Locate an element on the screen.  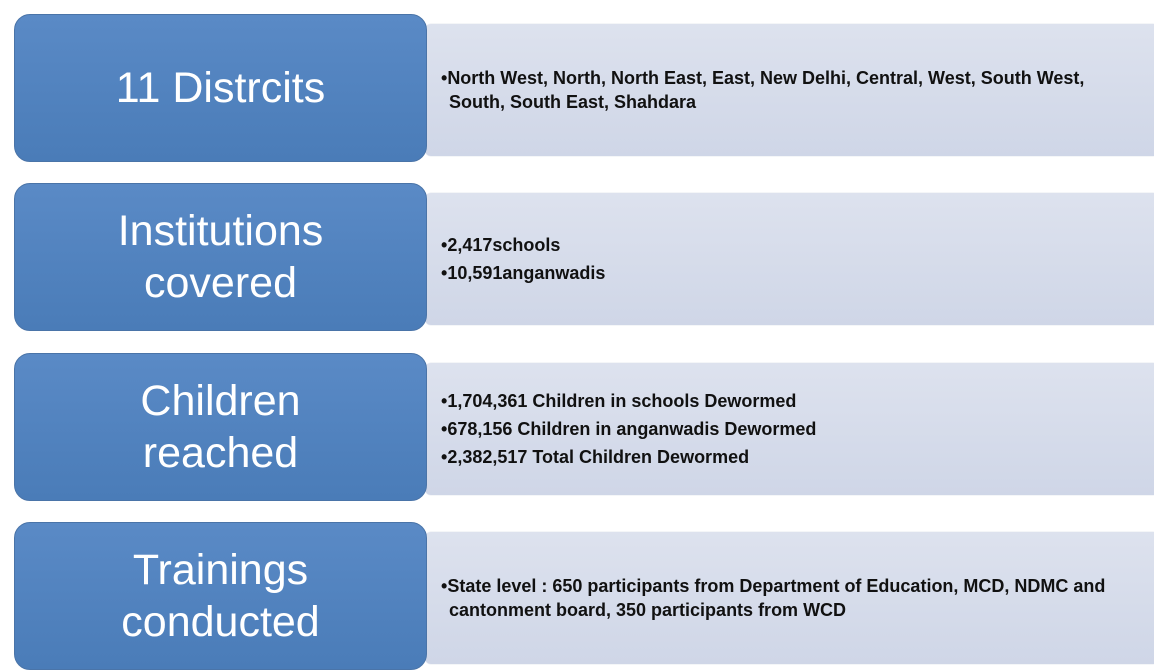
category-label: Institutions is located at coordinates (220, 231).